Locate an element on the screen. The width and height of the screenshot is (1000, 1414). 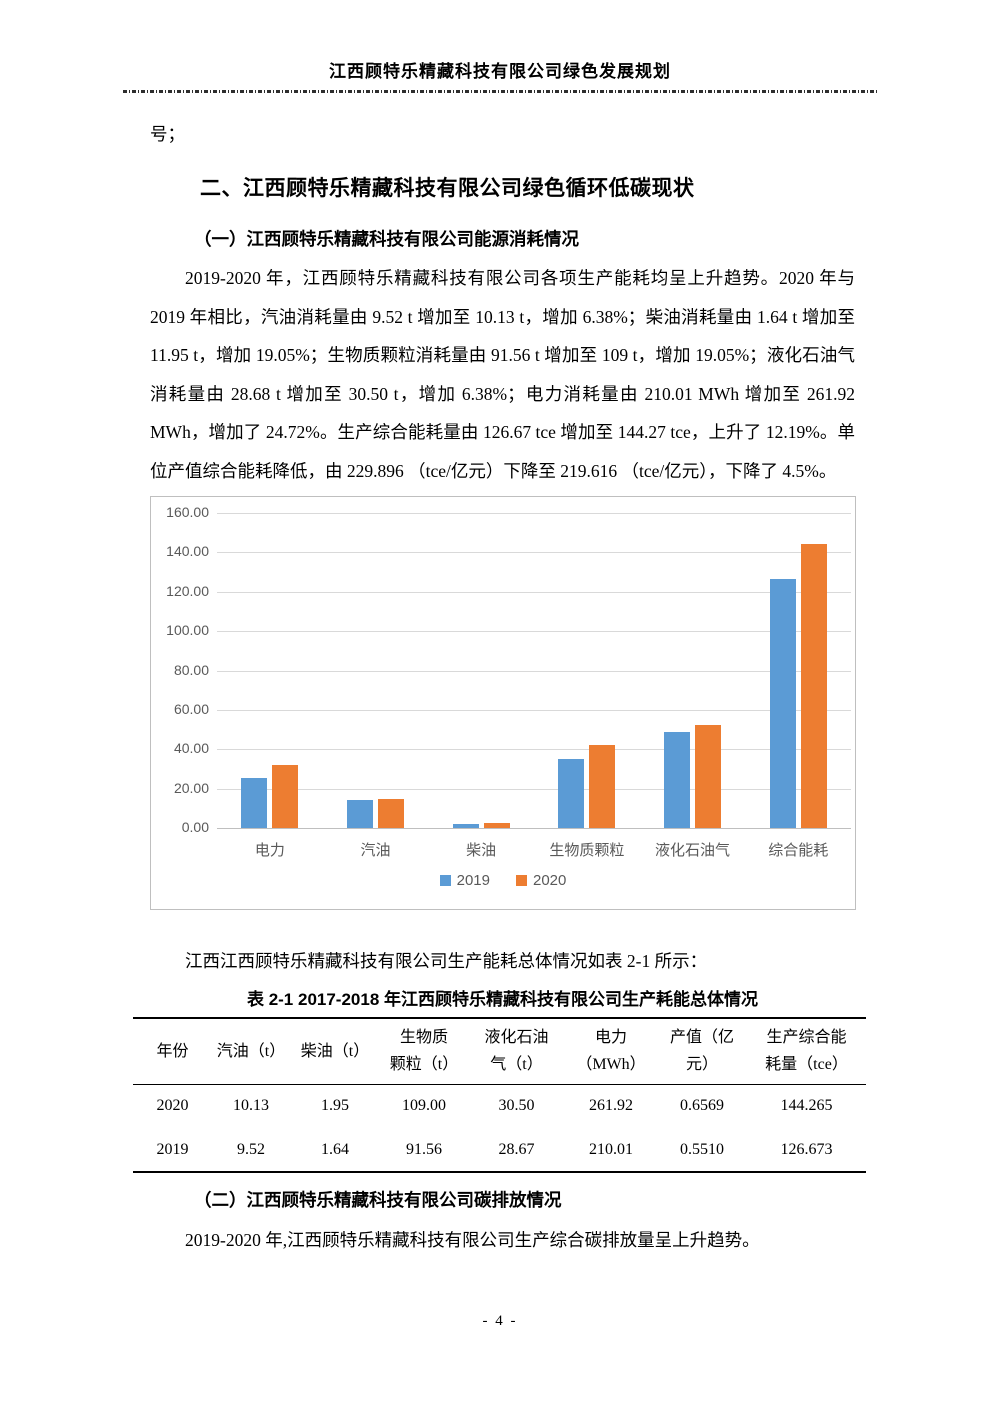
table-cell: 0.5510 is located at coordinates (702, 1149).